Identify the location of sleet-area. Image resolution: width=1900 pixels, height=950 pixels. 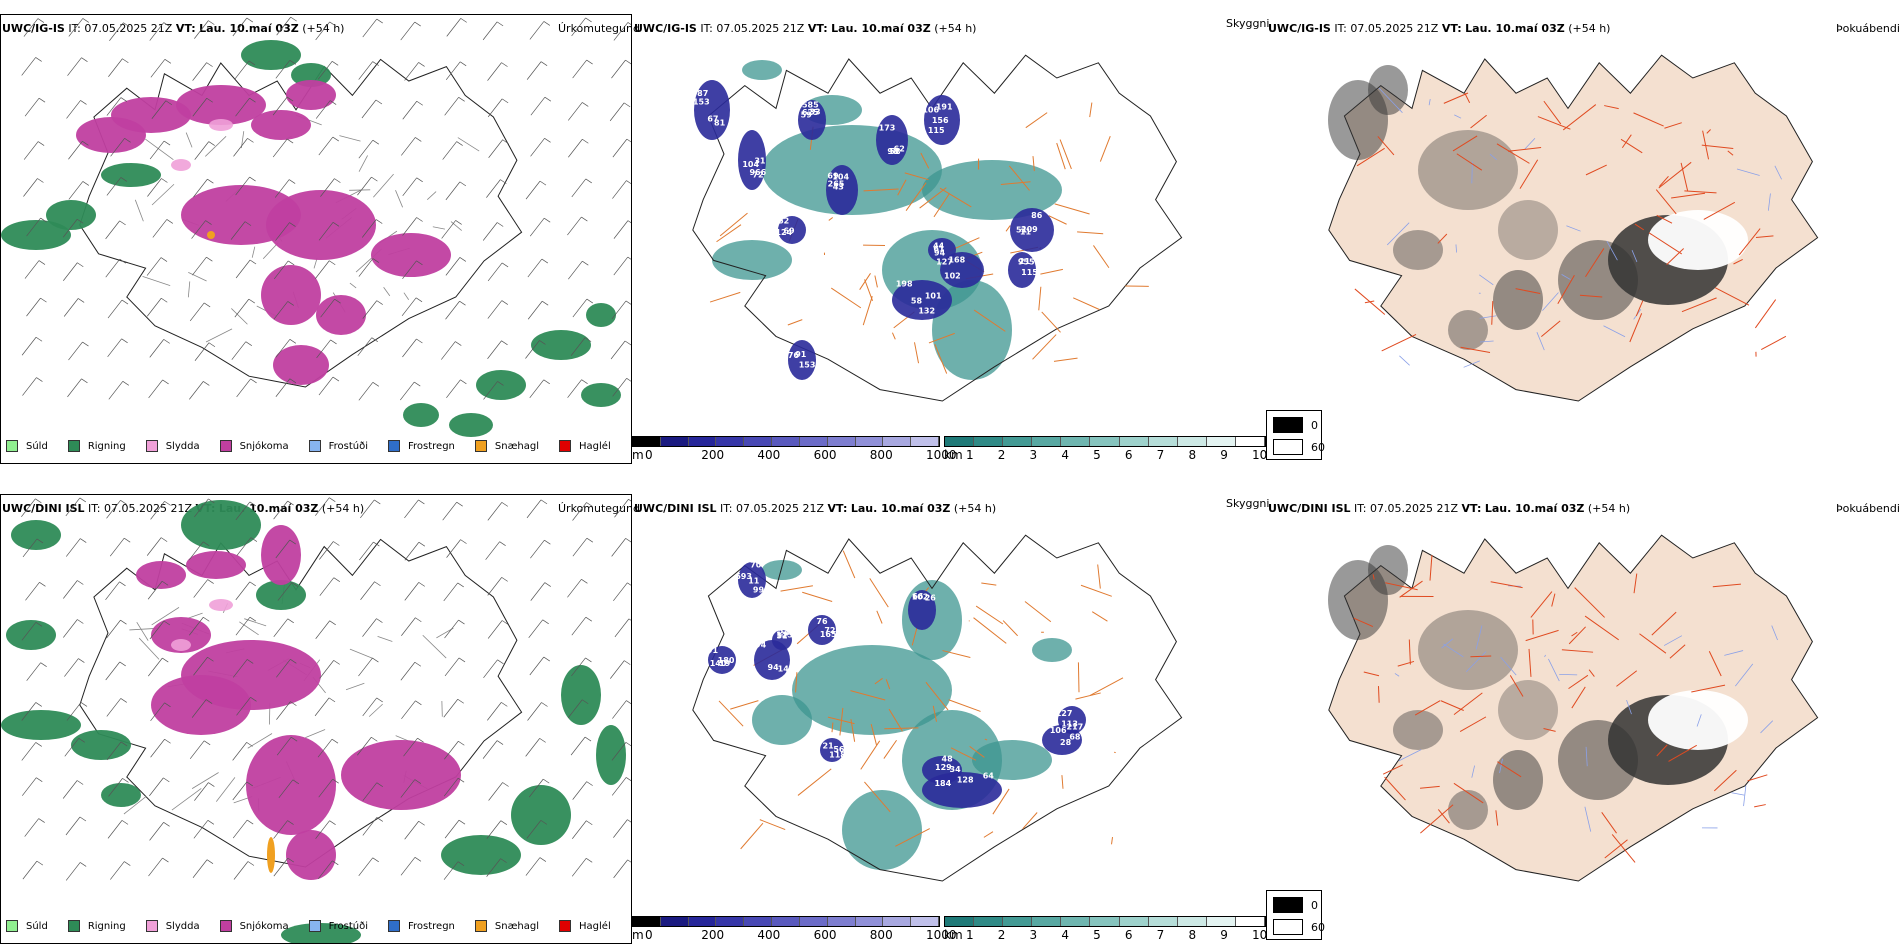
(181, 645).